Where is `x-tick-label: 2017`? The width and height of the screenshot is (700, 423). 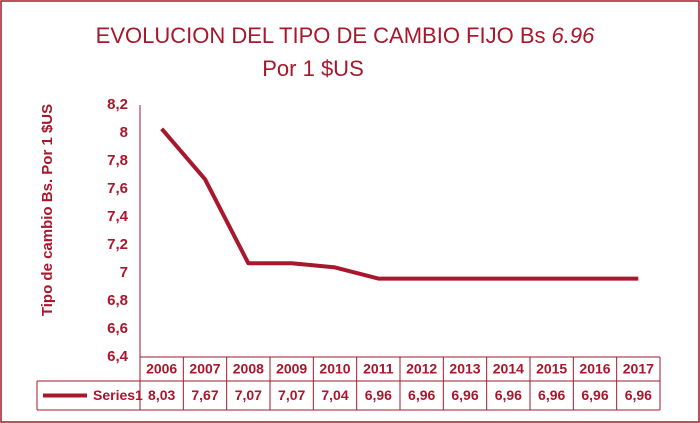 x-tick-label: 2017 is located at coordinates (638, 369).